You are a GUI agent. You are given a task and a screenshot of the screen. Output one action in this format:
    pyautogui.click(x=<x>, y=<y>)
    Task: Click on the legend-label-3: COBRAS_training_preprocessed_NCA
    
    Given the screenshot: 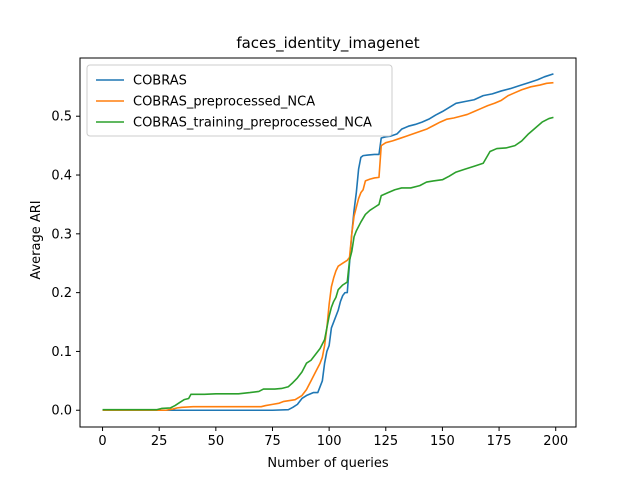 What is the action you would take?
    pyautogui.click(x=252, y=123)
    